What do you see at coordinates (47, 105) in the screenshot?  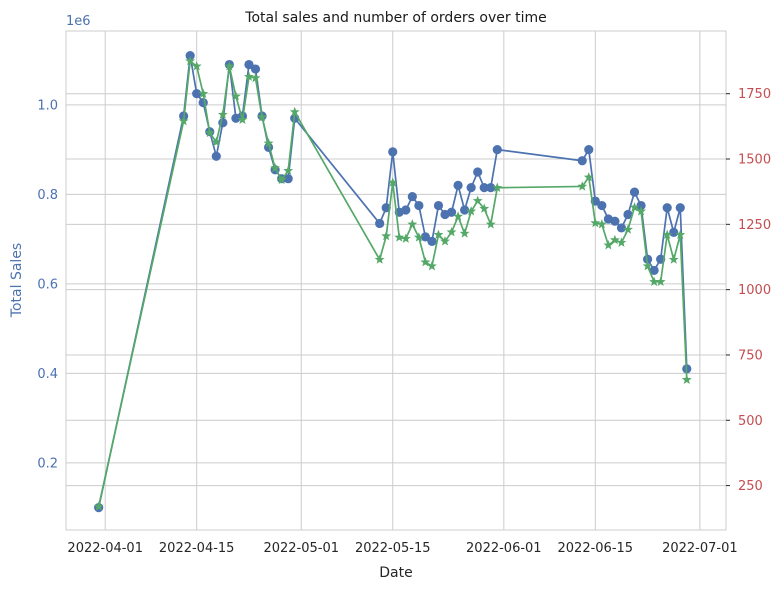 I see `y-left-tick-label: 1.0` at bounding box center [47, 105].